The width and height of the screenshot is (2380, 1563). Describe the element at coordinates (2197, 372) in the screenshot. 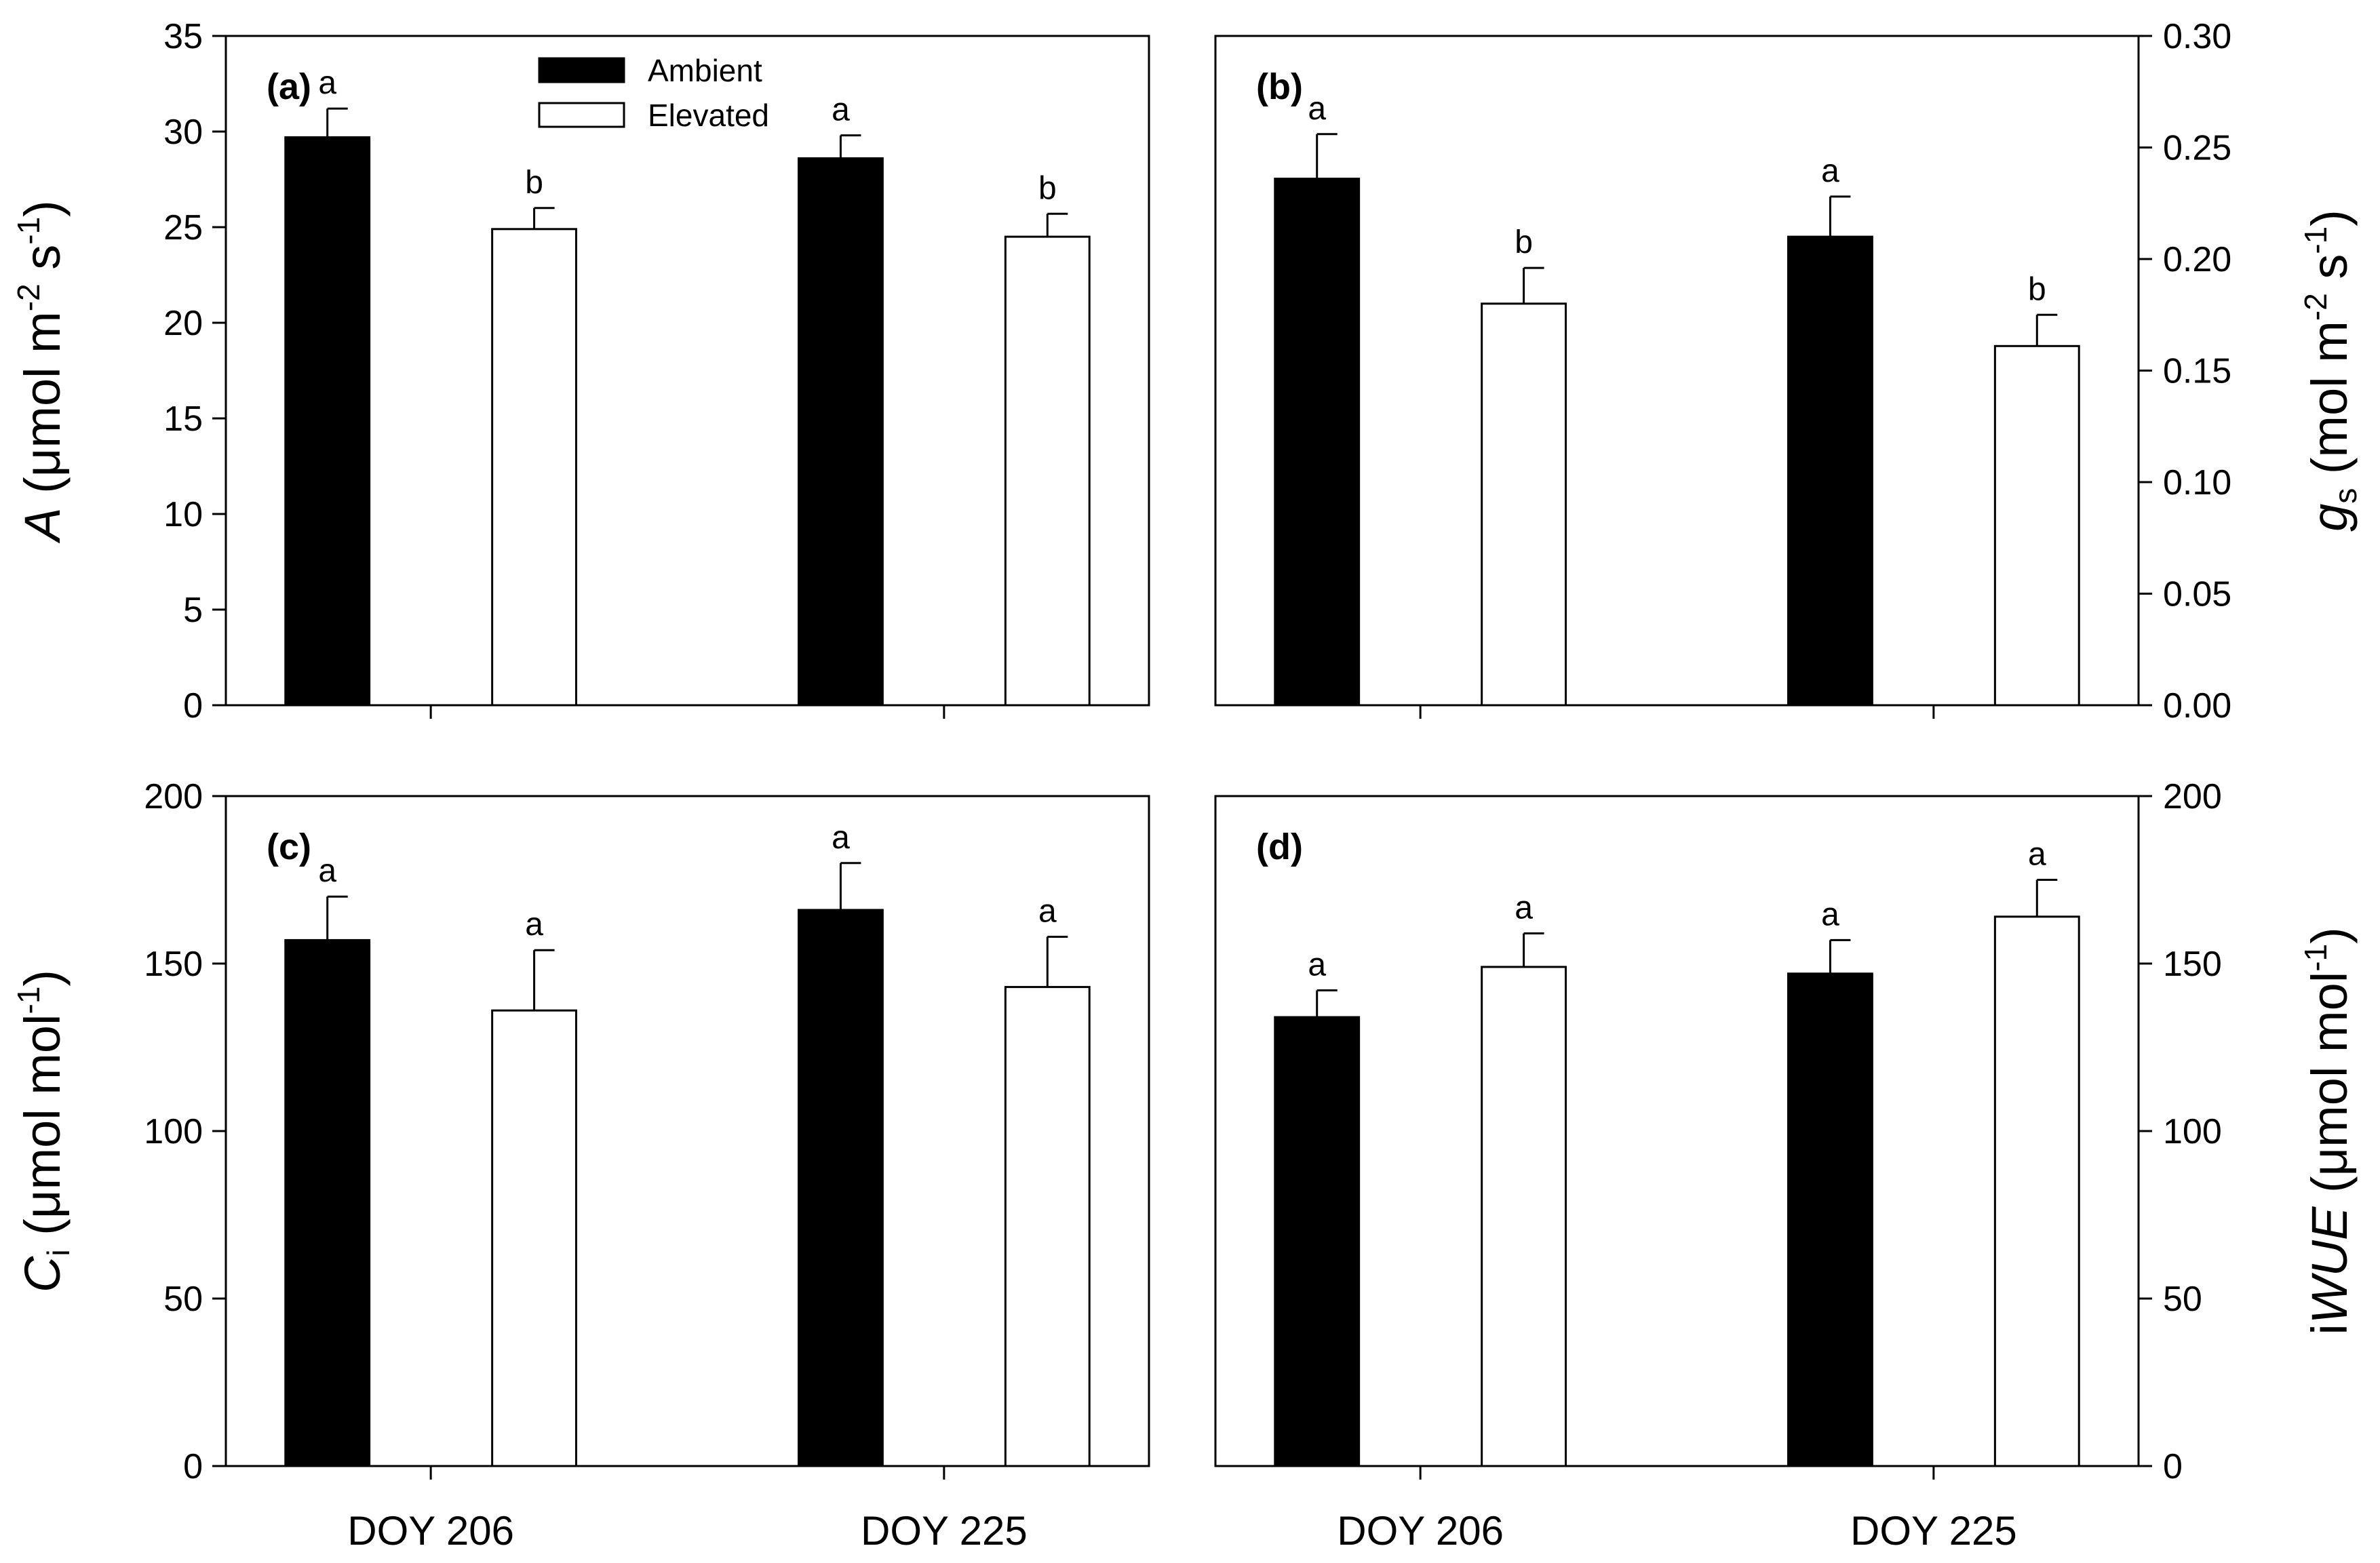

I see `y-tick-label: 0.15` at that location.